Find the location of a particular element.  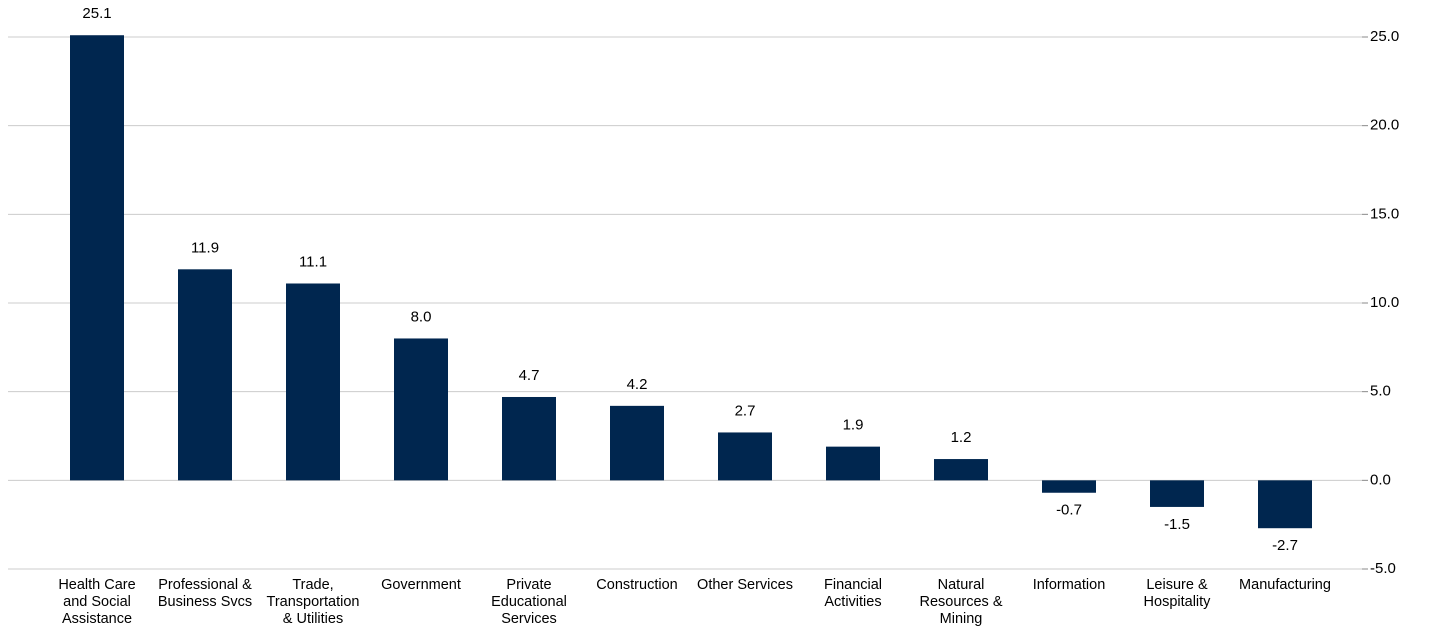

value-label: 4.2 is located at coordinates (637, 384).